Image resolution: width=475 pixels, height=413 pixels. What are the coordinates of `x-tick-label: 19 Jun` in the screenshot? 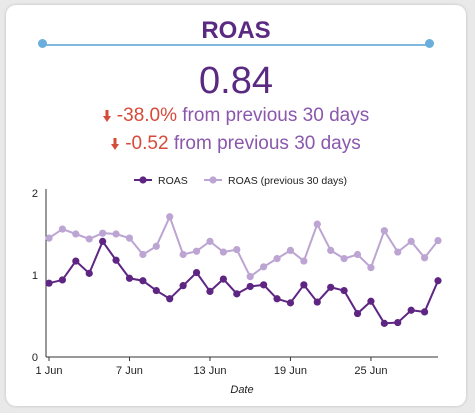 It's located at (290, 371).